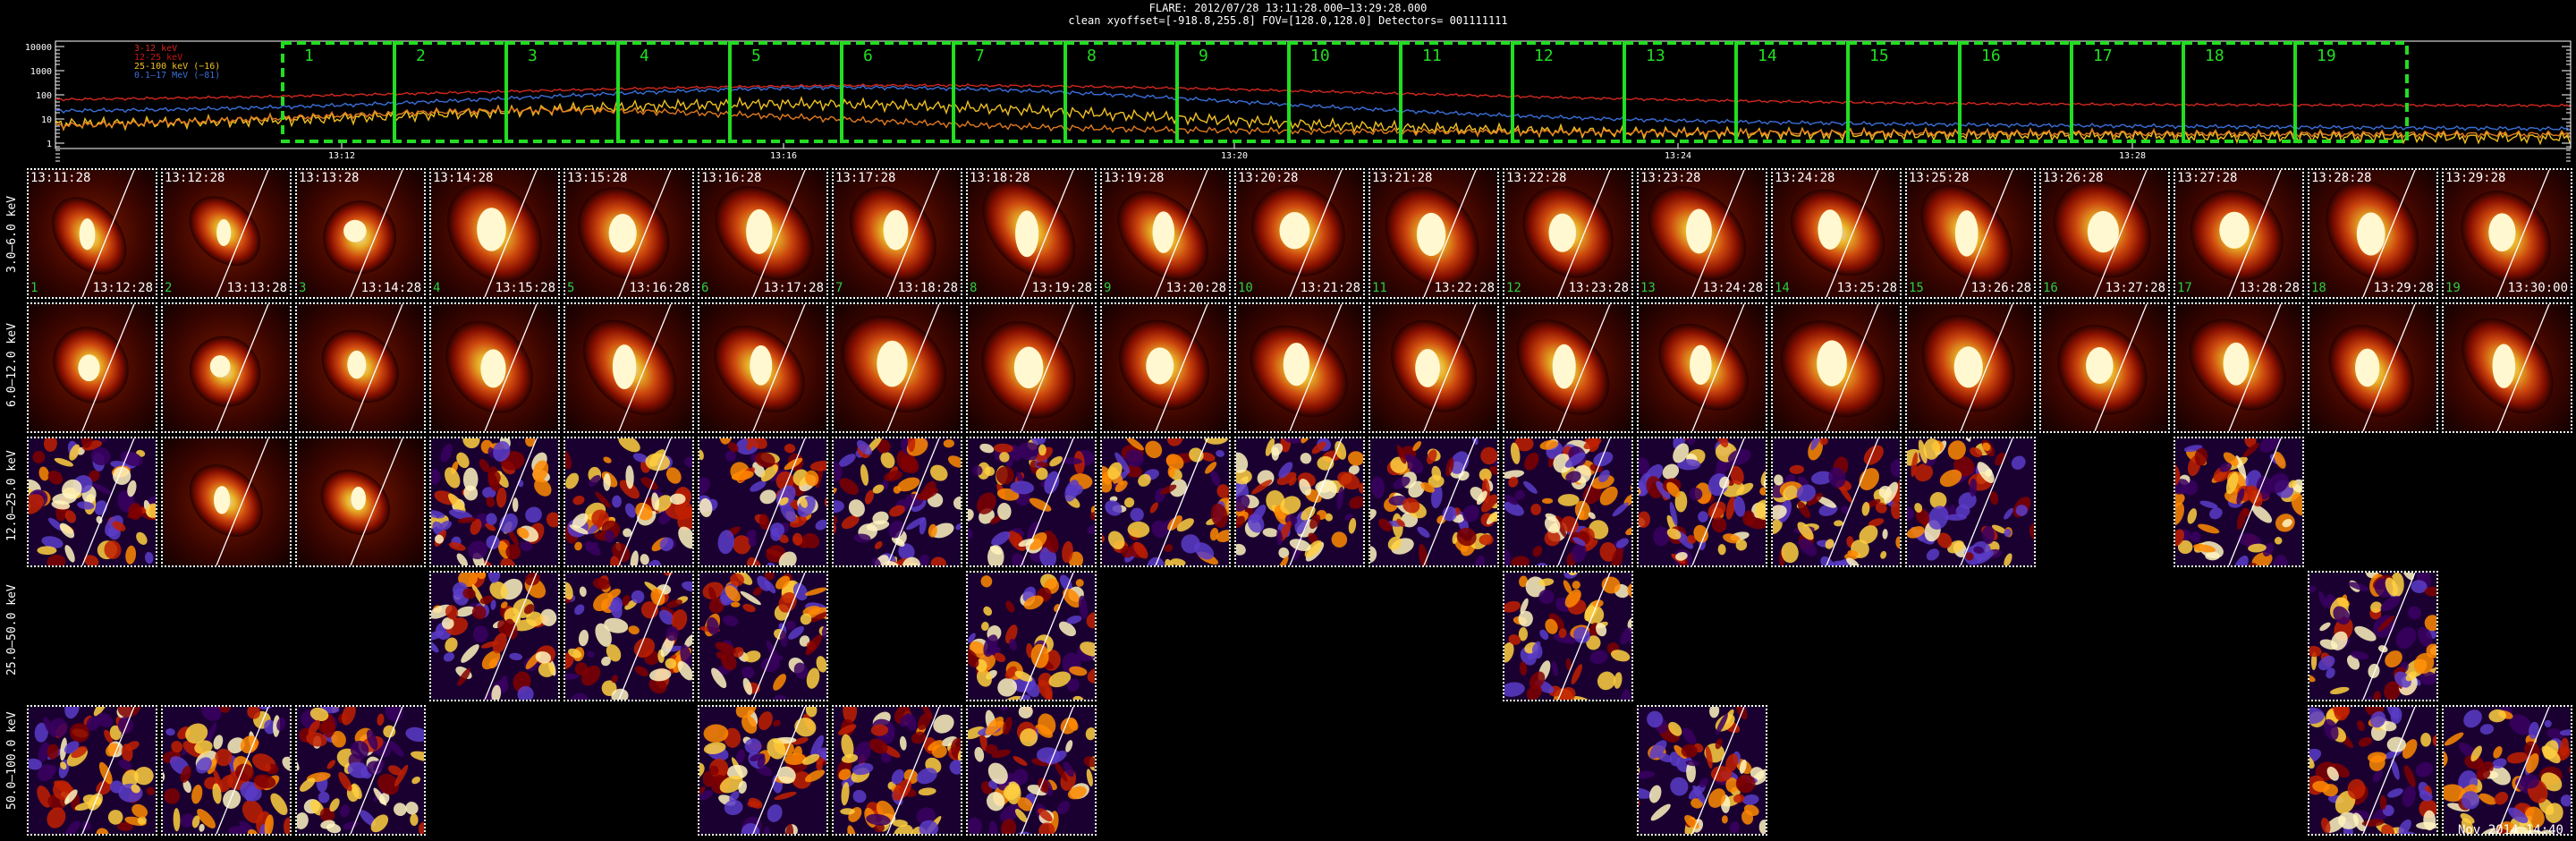  Describe the element at coordinates (1970, 233) in the screenshot. I see `image-panel: 13:25:28 13:26:28 15` at that location.